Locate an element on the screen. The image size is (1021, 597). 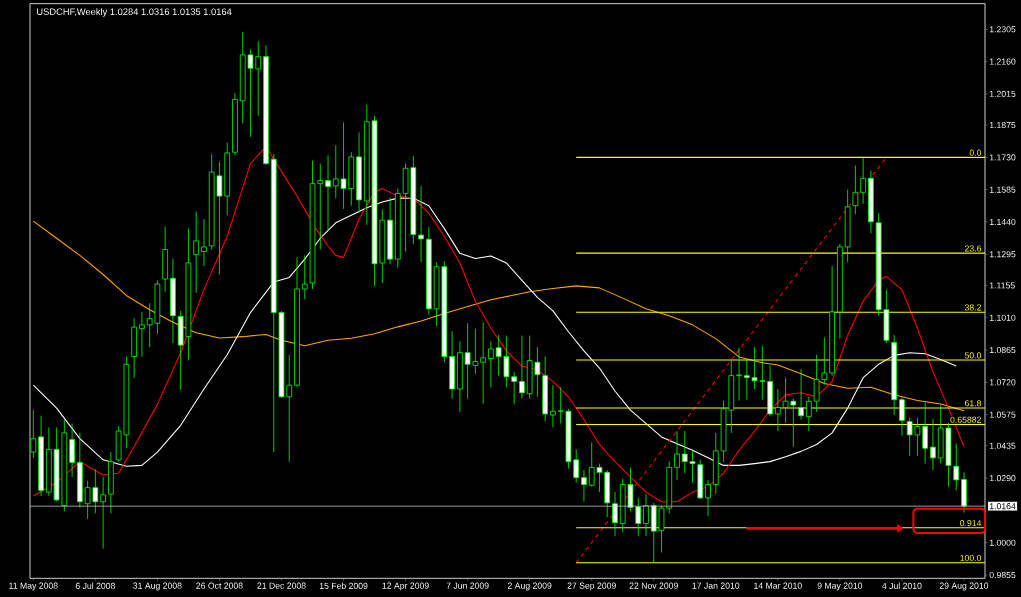
y-tick-label: 1.0435 is located at coordinates (1002, 445).